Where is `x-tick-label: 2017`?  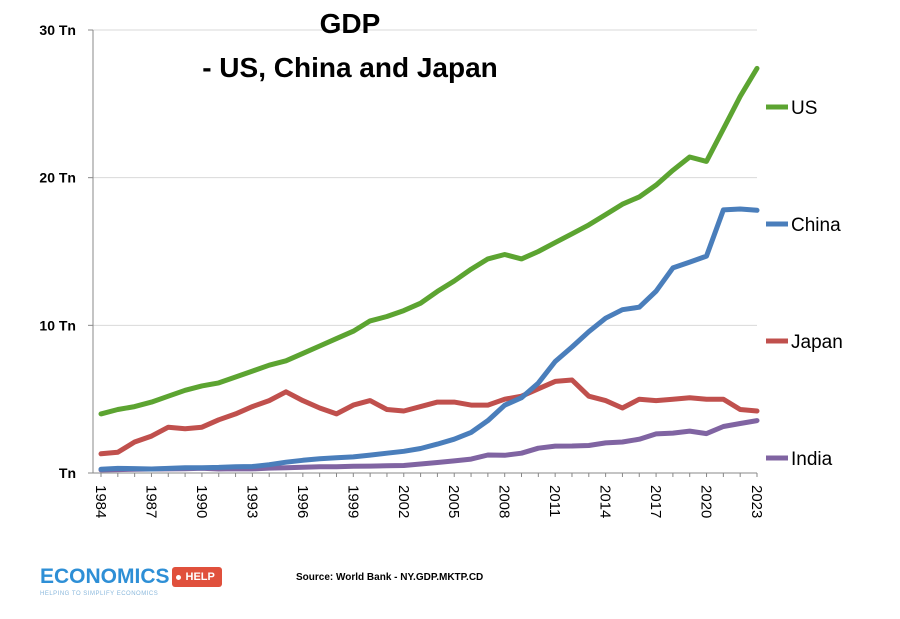 x-tick-label: 2017 is located at coordinates (655, 501).